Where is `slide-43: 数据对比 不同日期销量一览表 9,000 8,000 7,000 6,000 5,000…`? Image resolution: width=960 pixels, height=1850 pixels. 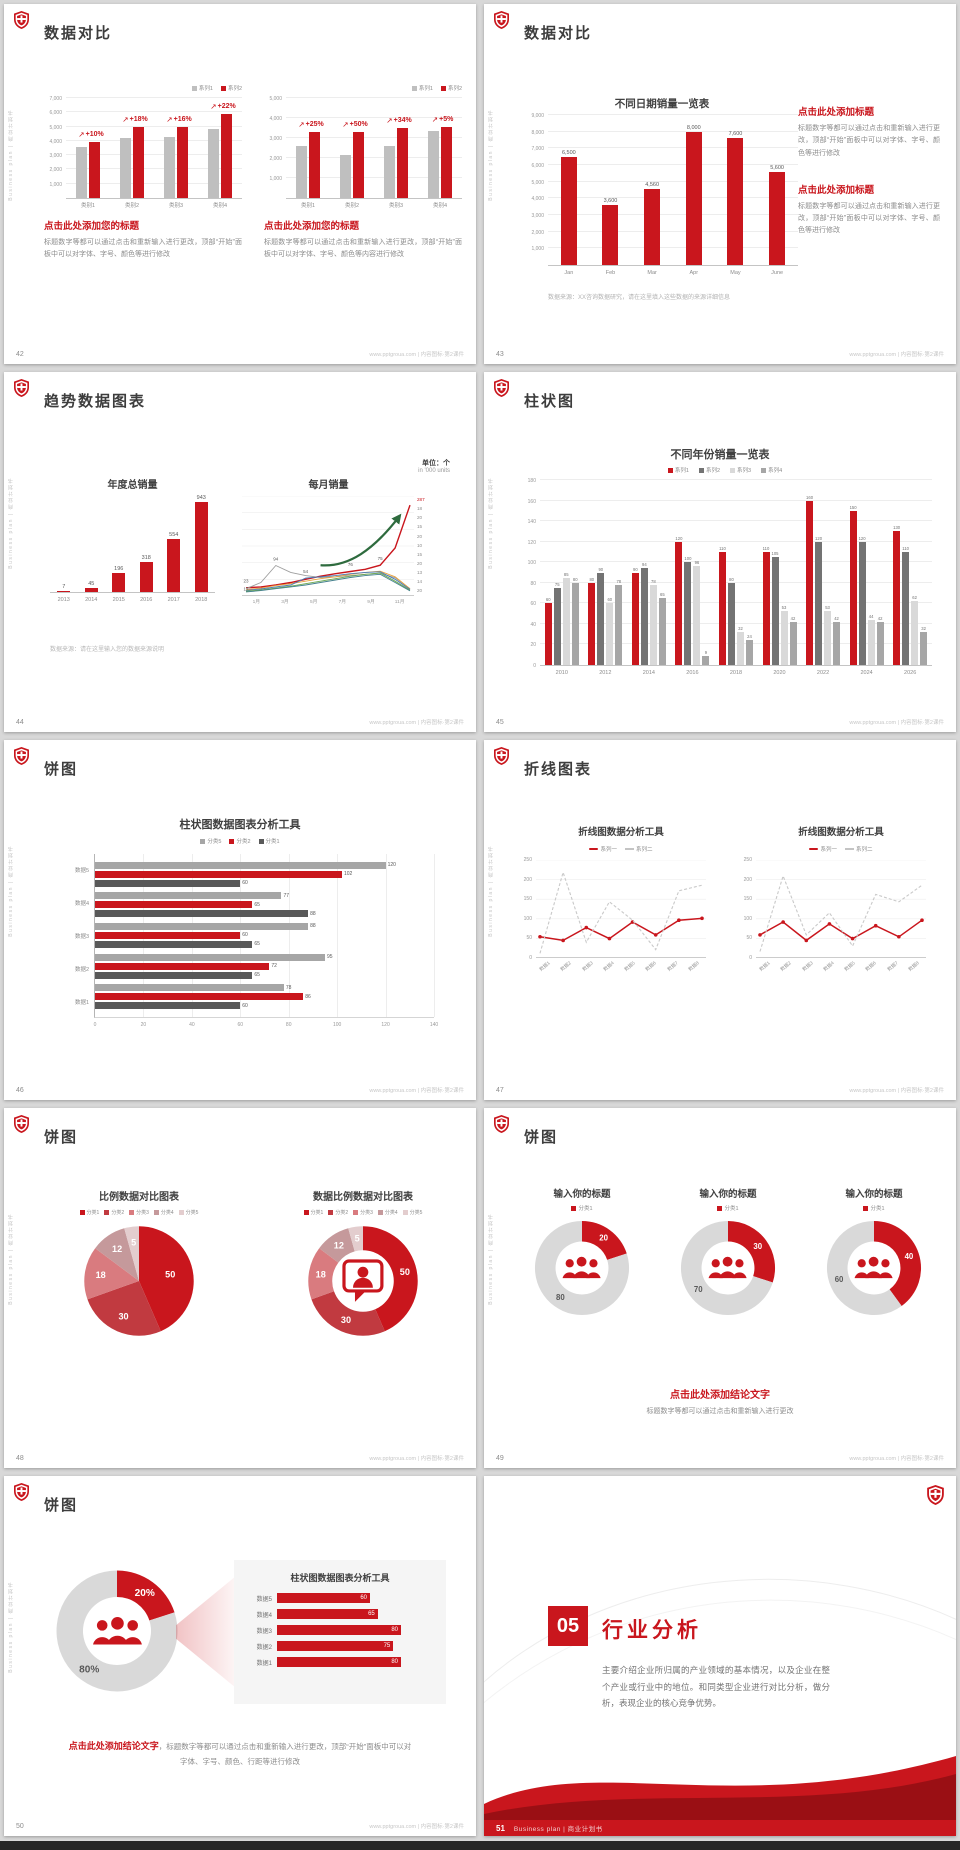
slide-43: 数据对比 不同日期销量一览表 9,000 8,000 7,000 6,000 5,000… is located at coordinates (720, 184).